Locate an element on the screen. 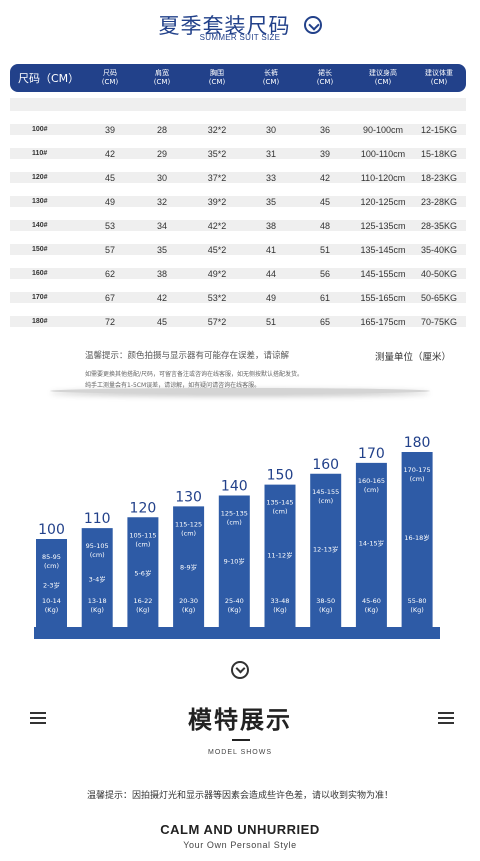 The image size is (480, 861). table-cell: 53 is located at coordinates (109, 225).